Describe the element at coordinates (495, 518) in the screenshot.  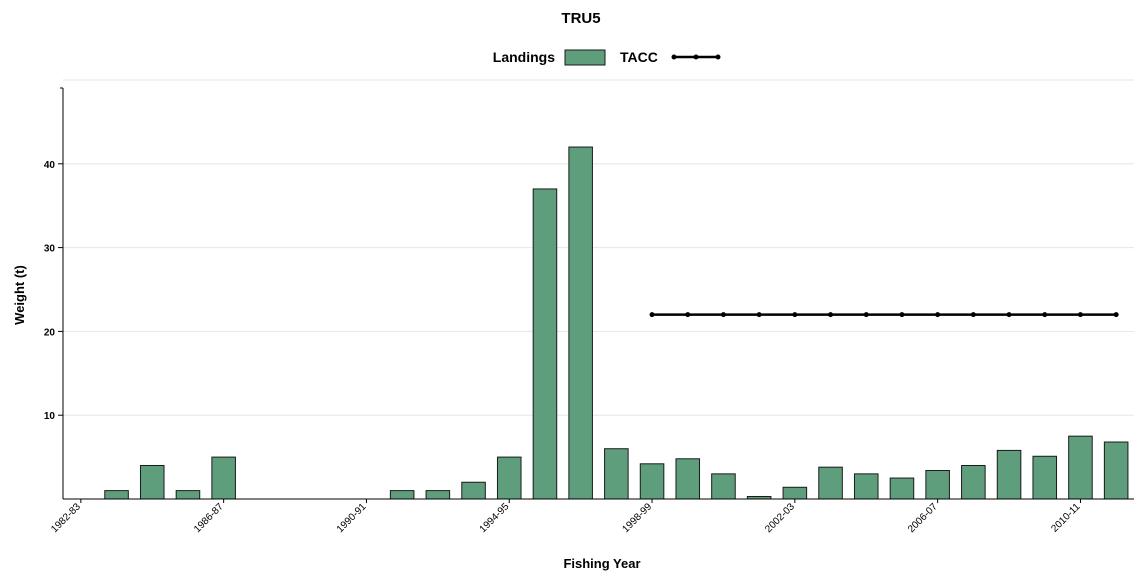
I see `x-tick-label: 1994-95` at that location.